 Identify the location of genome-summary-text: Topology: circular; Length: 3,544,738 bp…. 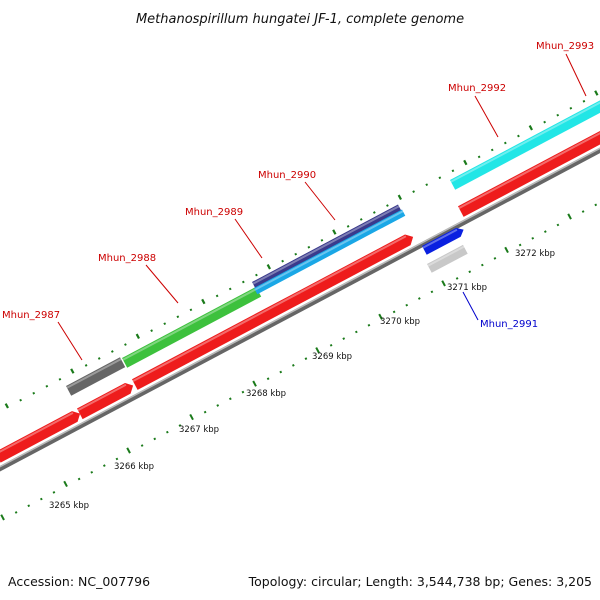
(420, 581).